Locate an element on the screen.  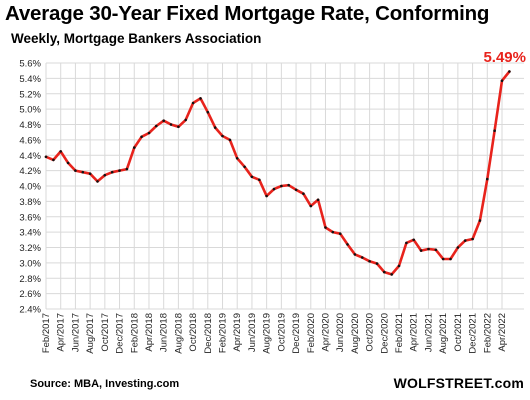
x-tick-label: Feb/2017 is located at coordinates (46, 333).